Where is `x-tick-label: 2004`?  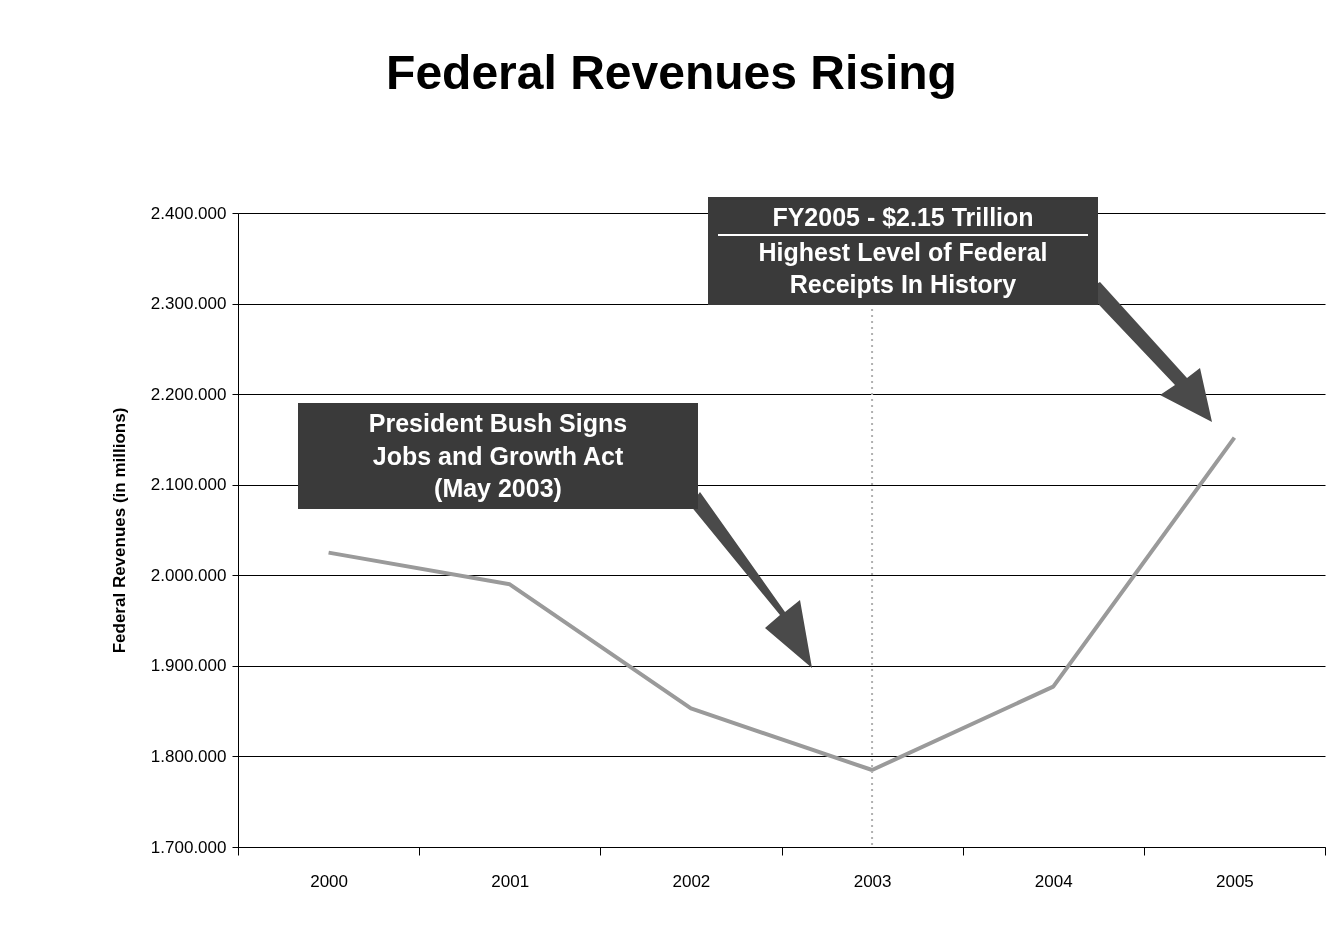
x-tick-label: 2004 is located at coordinates (1053, 881).